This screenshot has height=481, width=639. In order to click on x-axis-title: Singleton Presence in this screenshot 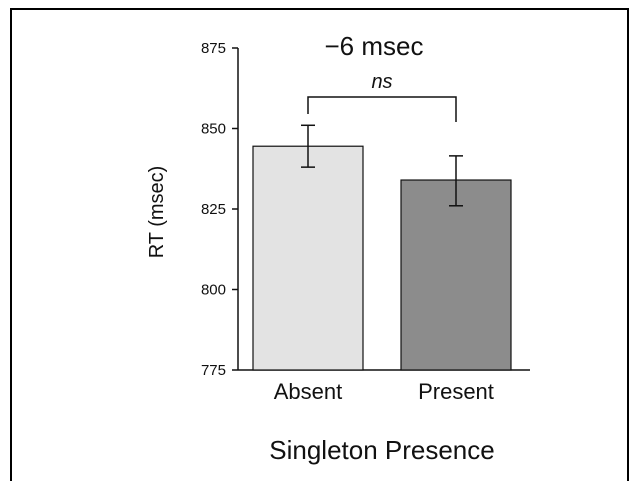, I will do `click(381, 450)`.